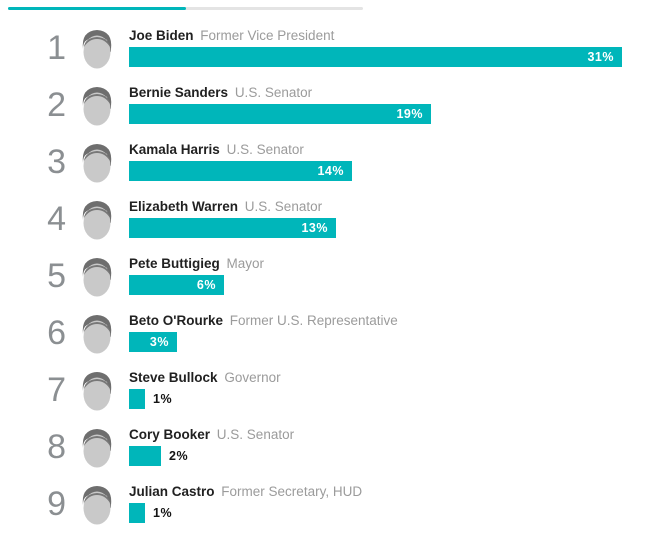  Describe the element at coordinates (396, 45) in the screenshot. I see `candidate-content: Joe Biden Former Vice President 31%` at that location.